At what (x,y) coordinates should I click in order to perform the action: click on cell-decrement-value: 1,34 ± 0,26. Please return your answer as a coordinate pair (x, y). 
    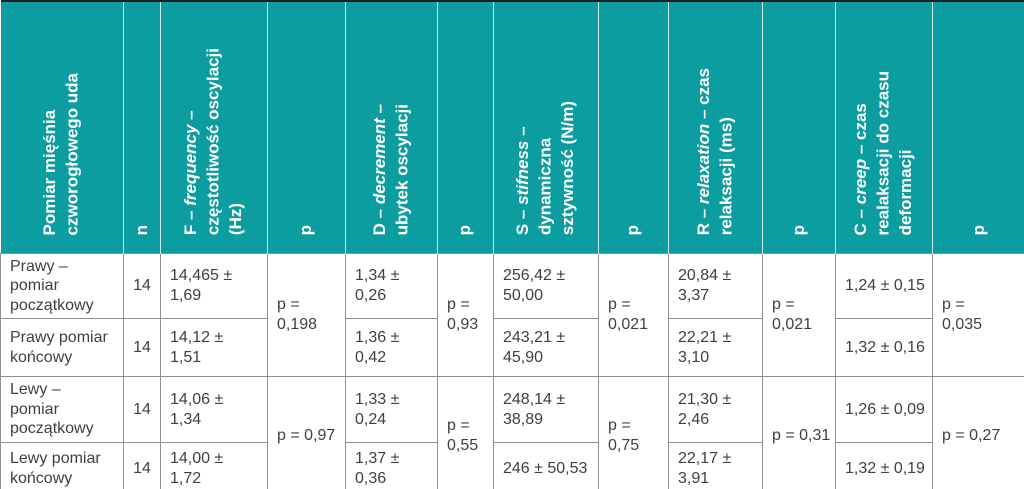
    Looking at the image, I should click on (391, 286).